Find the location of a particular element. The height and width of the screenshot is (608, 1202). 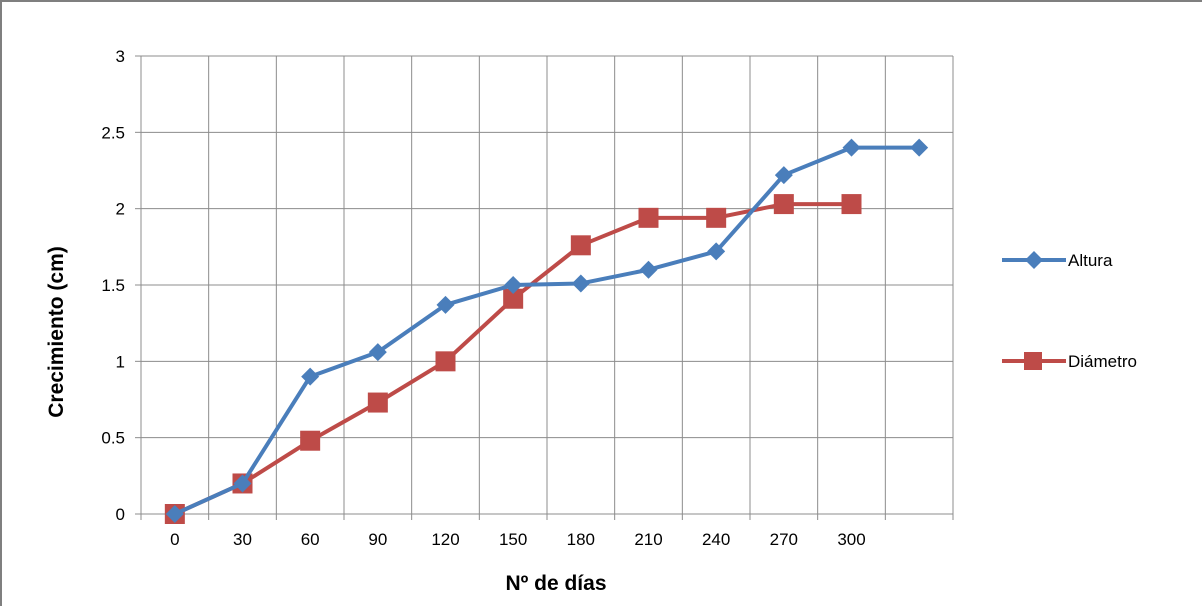

x-tick-label: 210 is located at coordinates (648, 539).